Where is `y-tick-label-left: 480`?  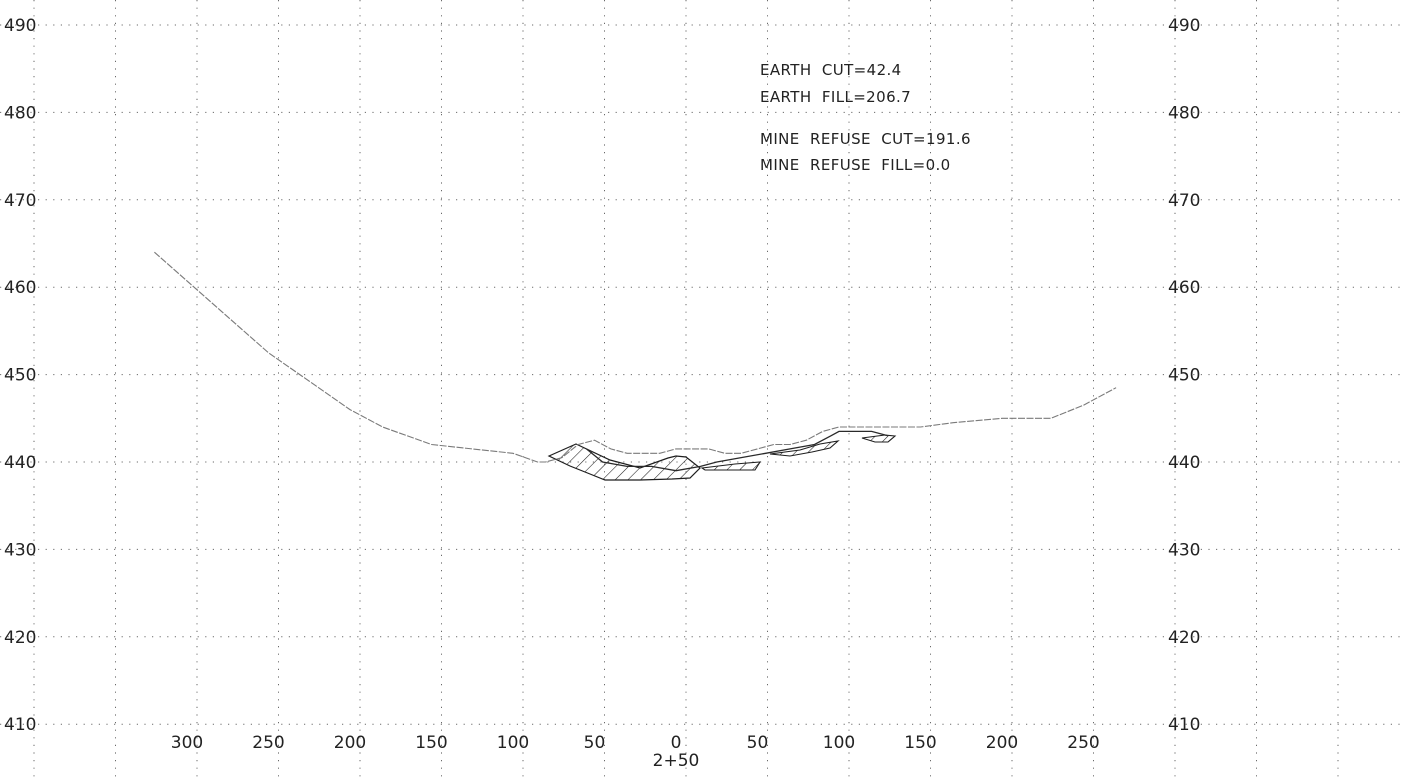 y-tick-label-left: 480 is located at coordinates (20, 113).